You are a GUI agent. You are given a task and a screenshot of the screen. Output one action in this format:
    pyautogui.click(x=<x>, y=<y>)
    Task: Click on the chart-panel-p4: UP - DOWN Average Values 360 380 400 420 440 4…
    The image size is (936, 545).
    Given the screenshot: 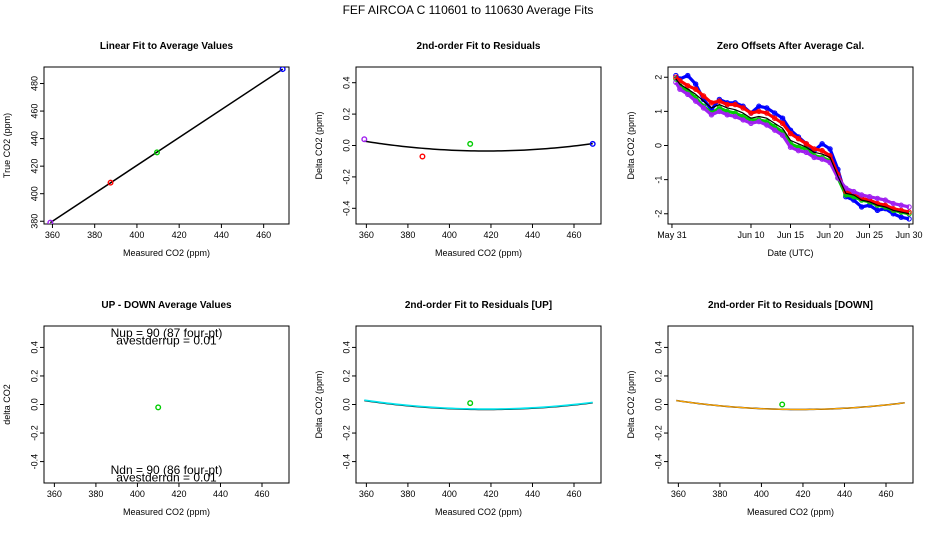 What is the action you would take?
    pyautogui.click(x=146, y=408)
    